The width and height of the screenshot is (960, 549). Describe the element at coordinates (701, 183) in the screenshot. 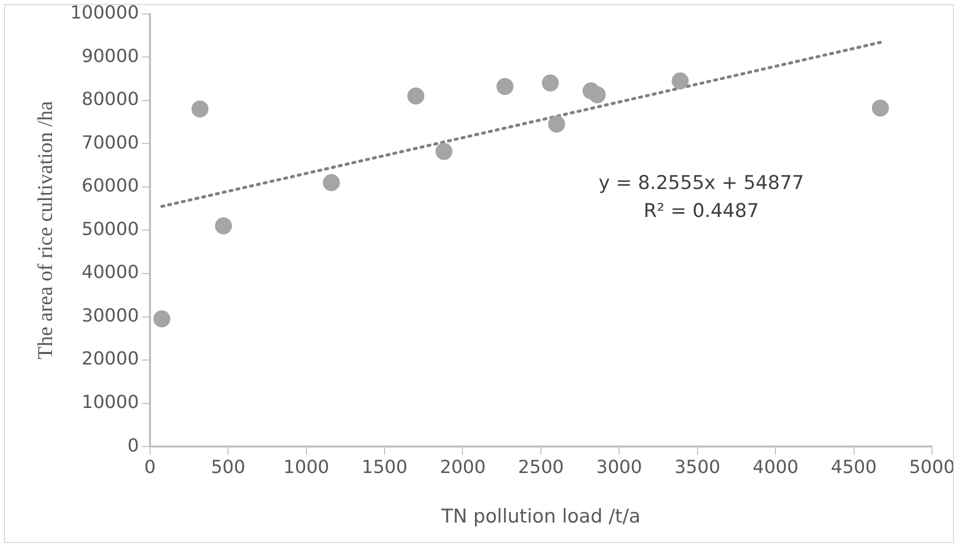

I see `annotation: y = 8.2555x + 54877` at that location.